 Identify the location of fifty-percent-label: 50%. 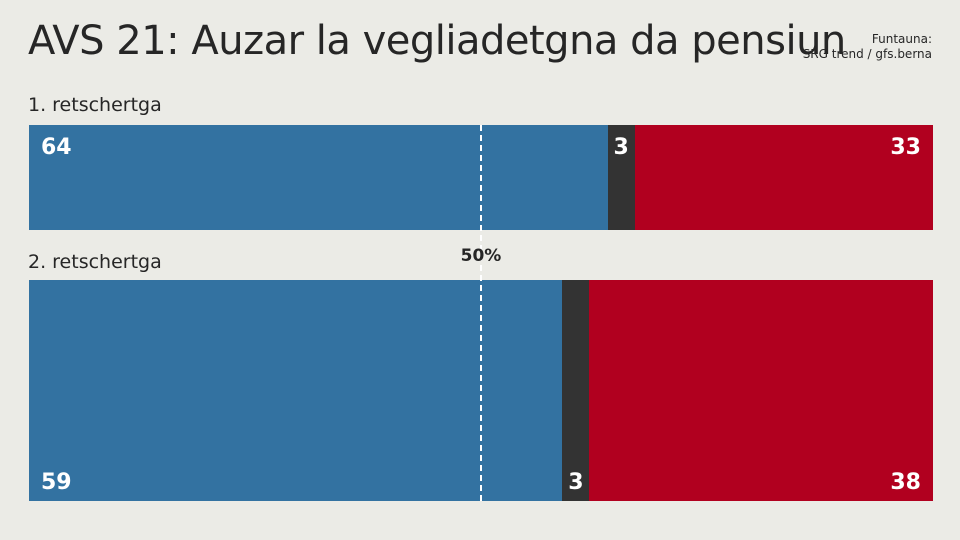
(481, 256).